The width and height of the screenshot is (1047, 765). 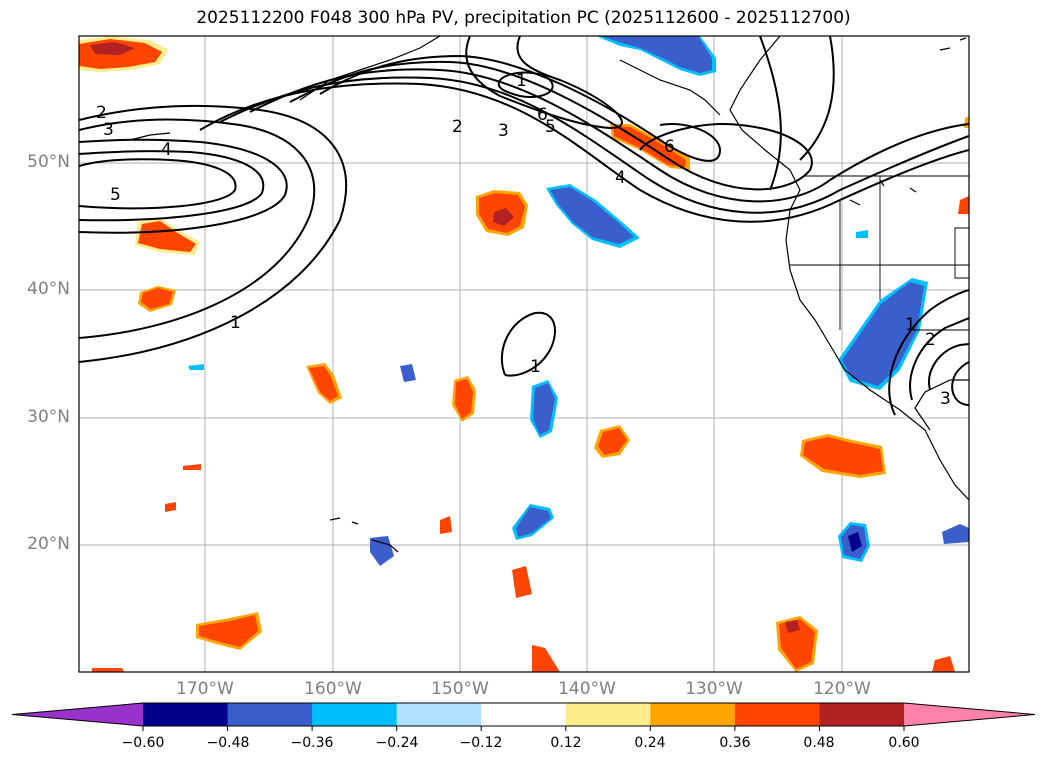 What do you see at coordinates (481, 743) in the screenshot?
I see `colorbar-tick-label: −0.12` at bounding box center [481, 743].